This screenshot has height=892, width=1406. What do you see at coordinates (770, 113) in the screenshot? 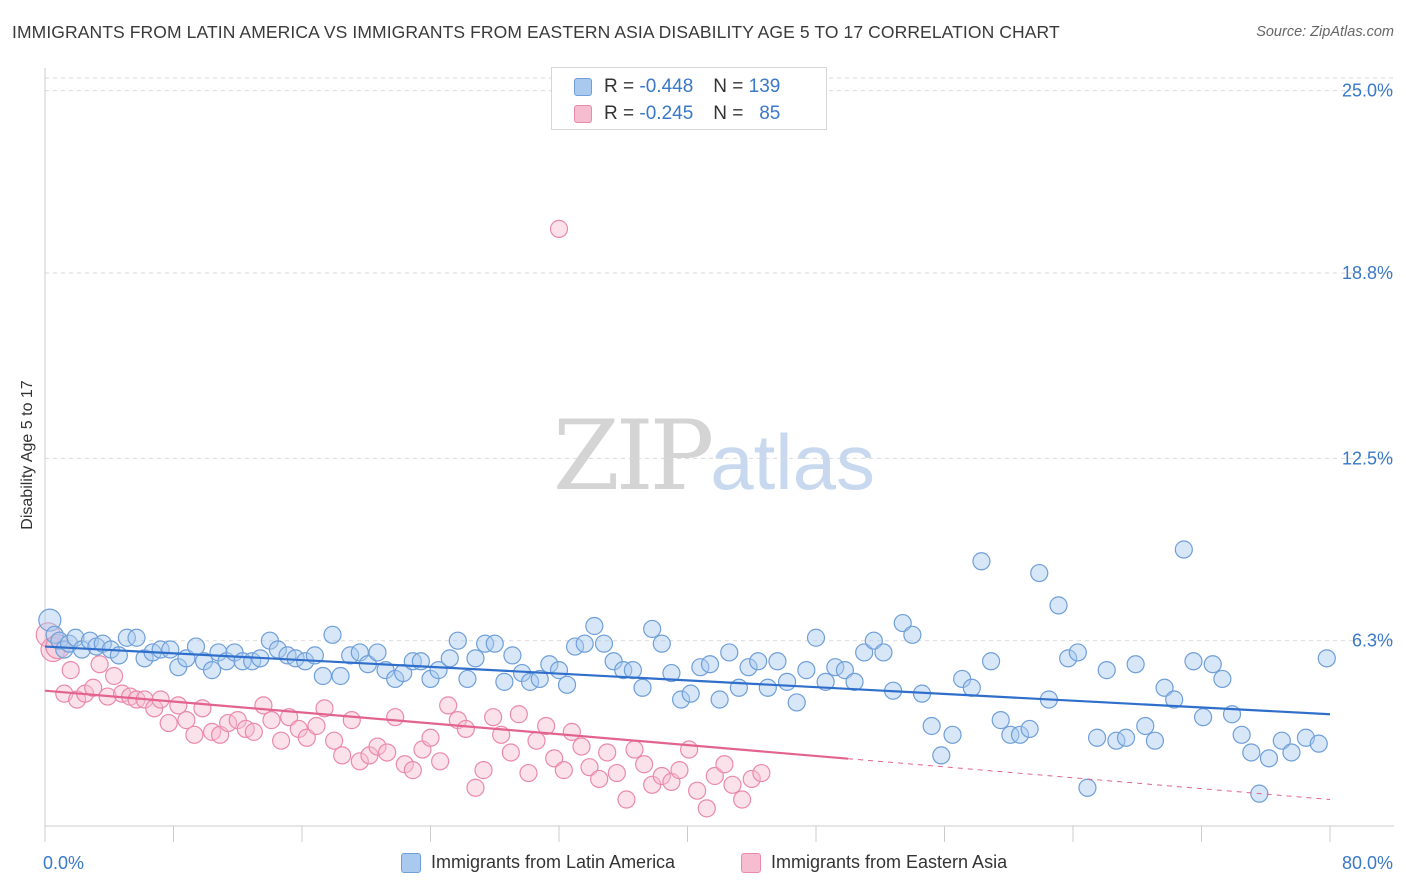
I see `n-value: 85` at bounding box center [770, 113].